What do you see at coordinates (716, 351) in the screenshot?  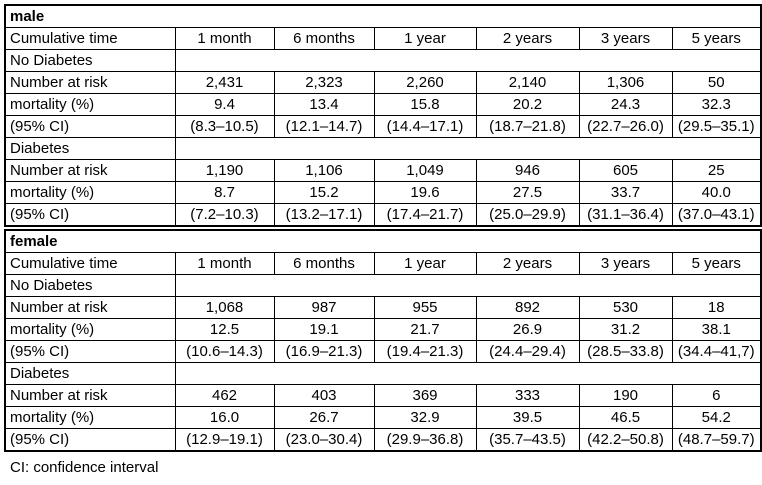 I see `cell-value: (34.4–41,7)` at bounding box center [716, 351].